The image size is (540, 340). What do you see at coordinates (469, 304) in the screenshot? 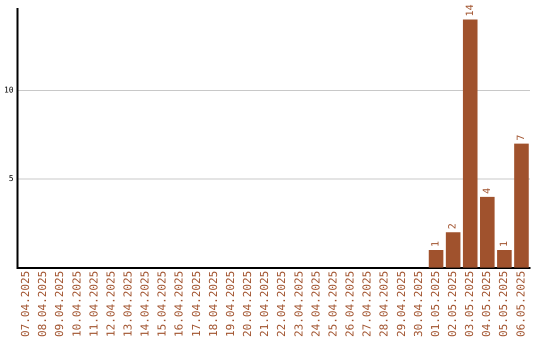
I see `x-tick-label: 03.05.2025` at bounding box center [469, 304].